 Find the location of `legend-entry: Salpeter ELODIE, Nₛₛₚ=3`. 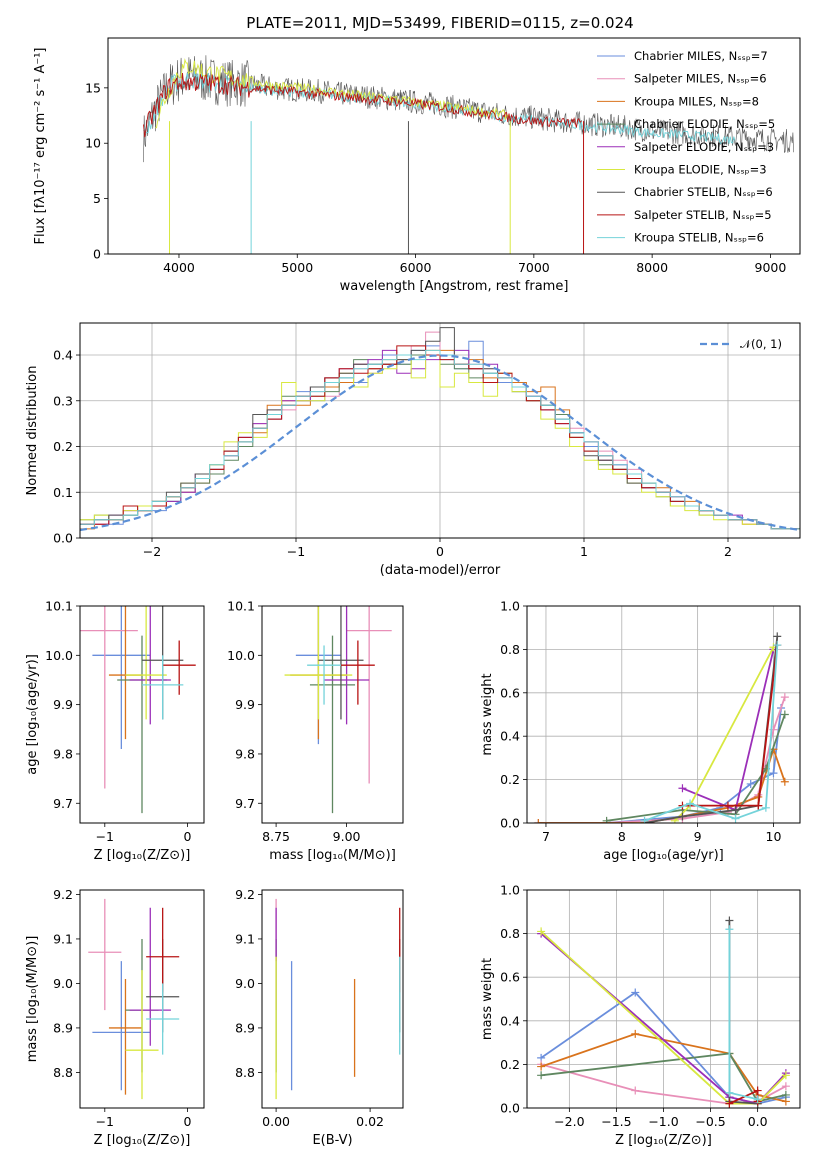

legend-entry: Salpeter ELODIE, Nₛₛₚ=3 is located at coordinates (704, 147).